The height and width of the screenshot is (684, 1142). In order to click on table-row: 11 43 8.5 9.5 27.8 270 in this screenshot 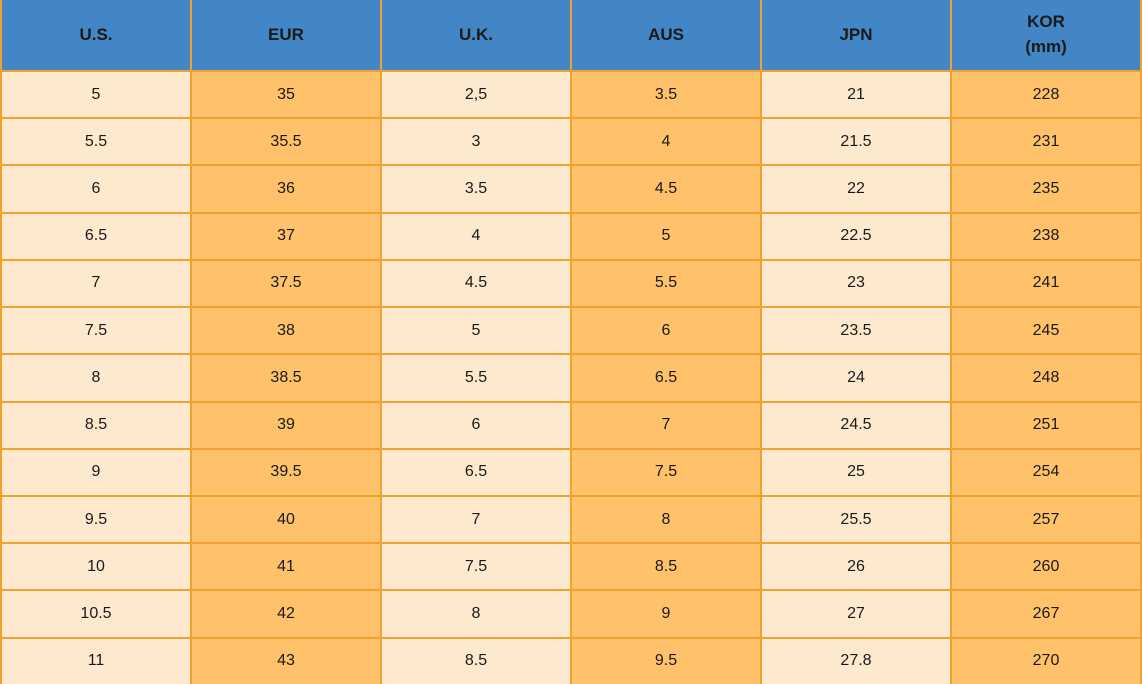, I will do `click(571, 660)`.